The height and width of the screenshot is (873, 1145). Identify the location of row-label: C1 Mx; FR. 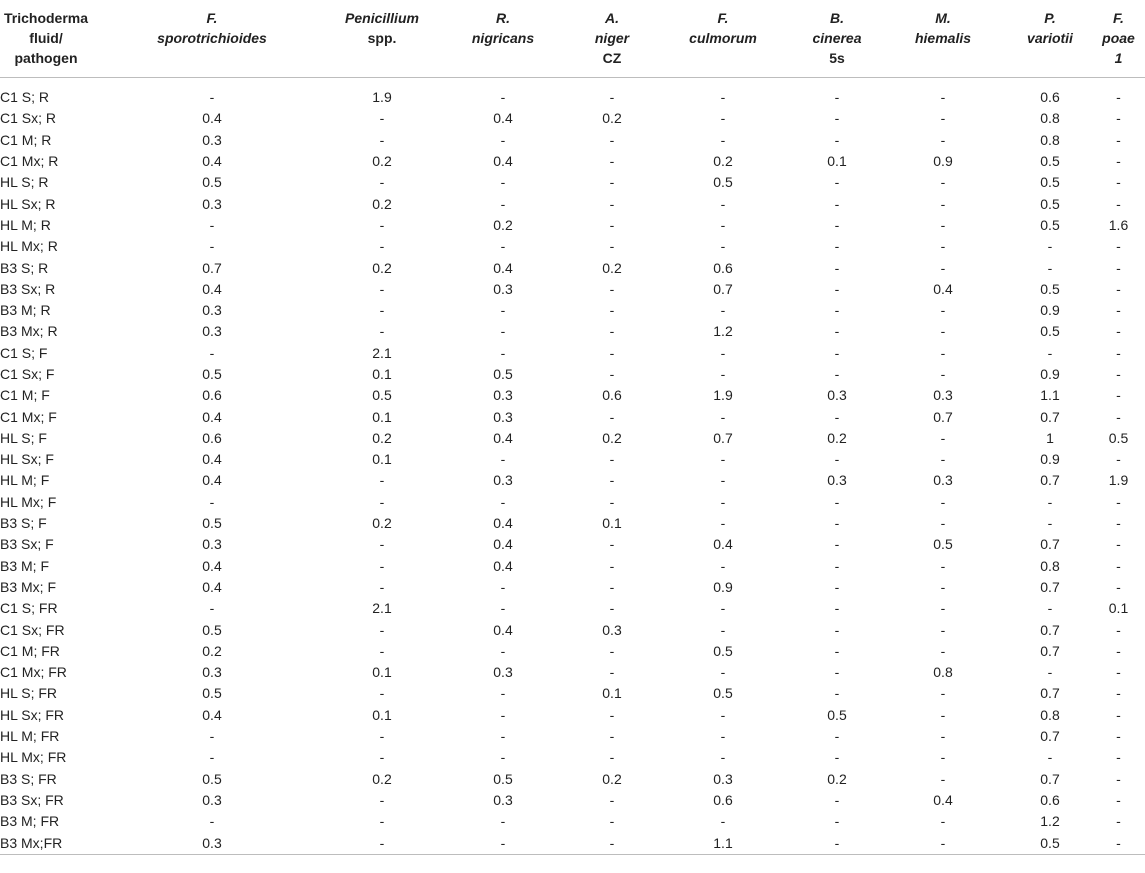
(33, 672).